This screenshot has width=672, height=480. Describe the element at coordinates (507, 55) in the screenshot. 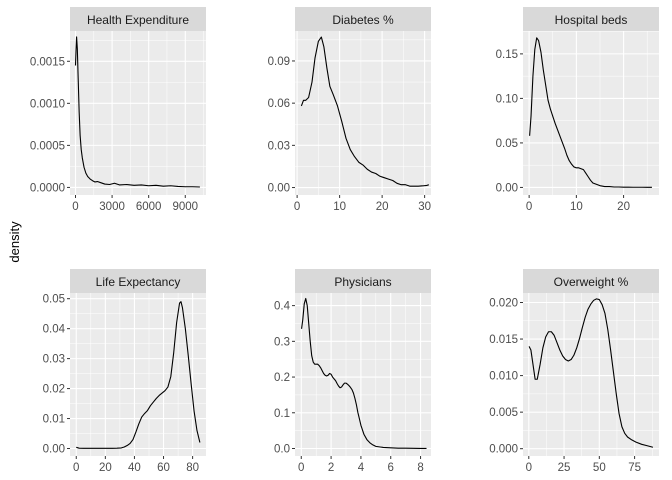

I see `y-tick-label: 0.15` at that location.